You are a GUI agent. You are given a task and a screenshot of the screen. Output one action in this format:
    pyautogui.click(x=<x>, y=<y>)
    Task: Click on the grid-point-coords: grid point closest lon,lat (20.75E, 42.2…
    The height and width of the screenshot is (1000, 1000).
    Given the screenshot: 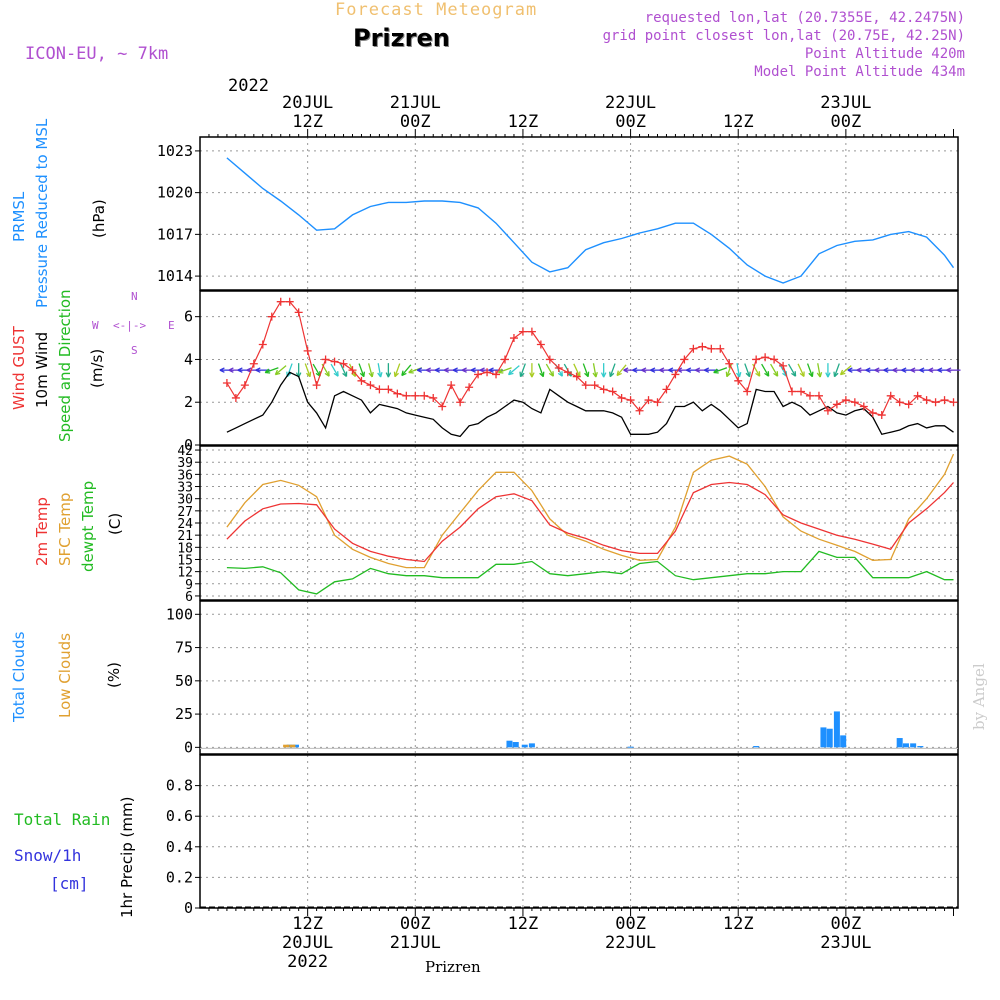 What is the action you would take?
    pyautogui.click(x=783, y=36)
    